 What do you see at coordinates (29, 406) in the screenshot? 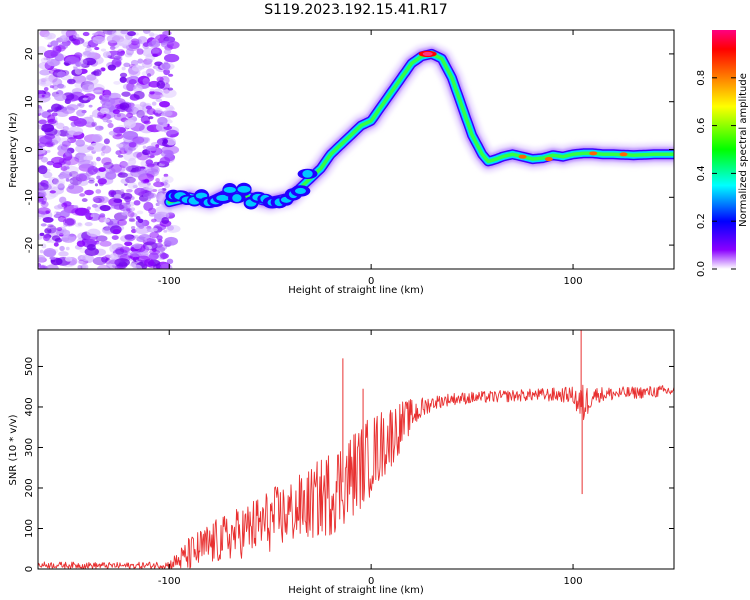
I see `snr-y-tick-label: 400` at bounding box center [29, 406].